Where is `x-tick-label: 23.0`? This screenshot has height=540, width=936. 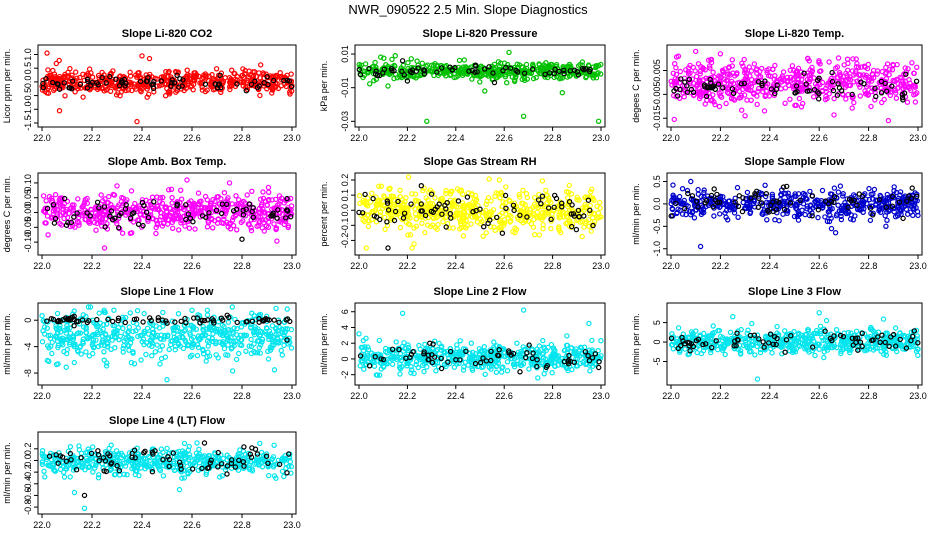 x-tick-label: 23.0 is located at coordinates (292, 138).